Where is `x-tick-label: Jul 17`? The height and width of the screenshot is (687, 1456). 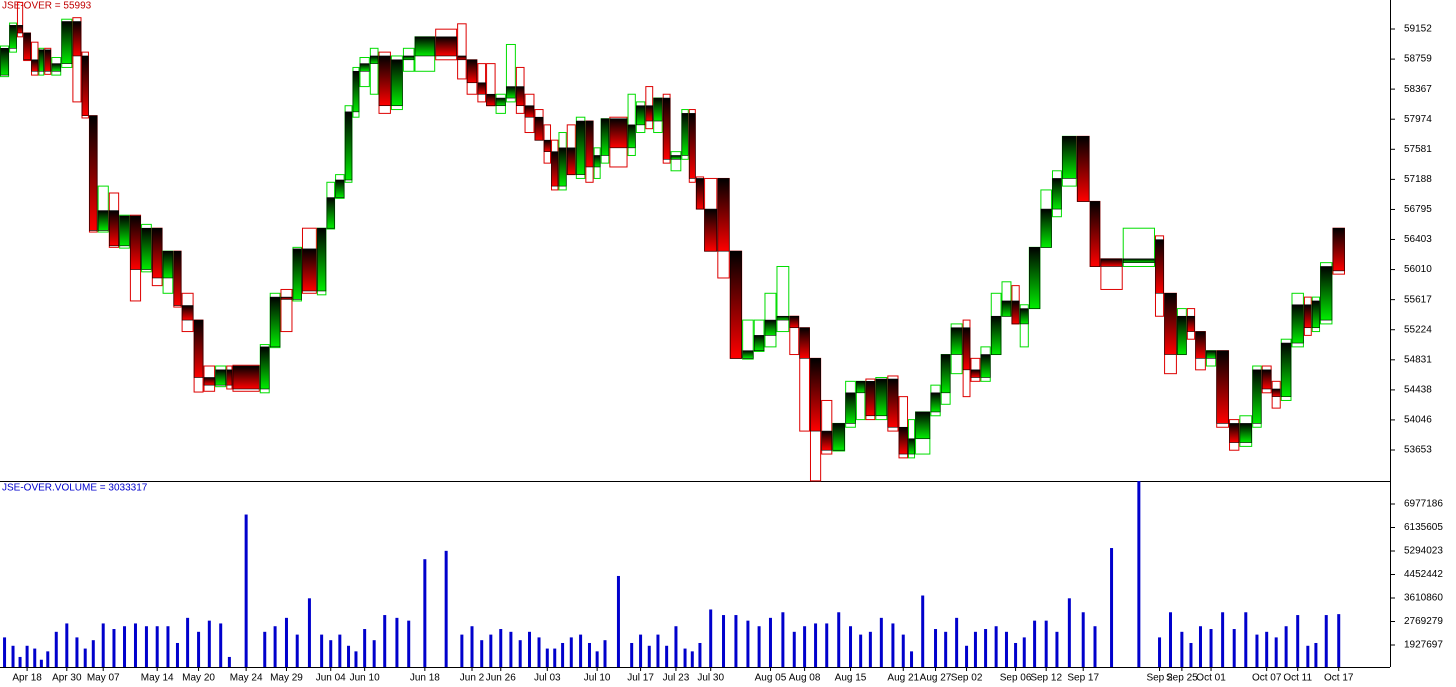 x-tick-label: Jul 17 is located at coordinates (640, 678).